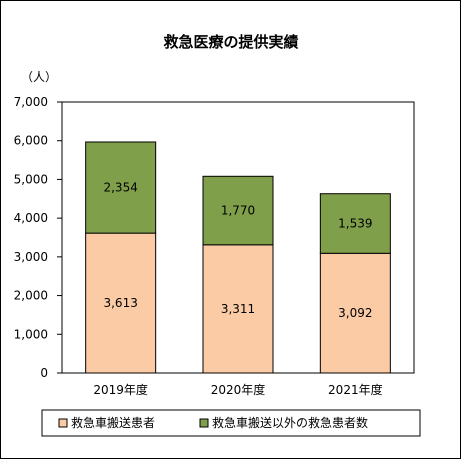  Describe the element at coordinates (39, 77) in the screenshot. I see `y-unit-label: （人）` at that location.